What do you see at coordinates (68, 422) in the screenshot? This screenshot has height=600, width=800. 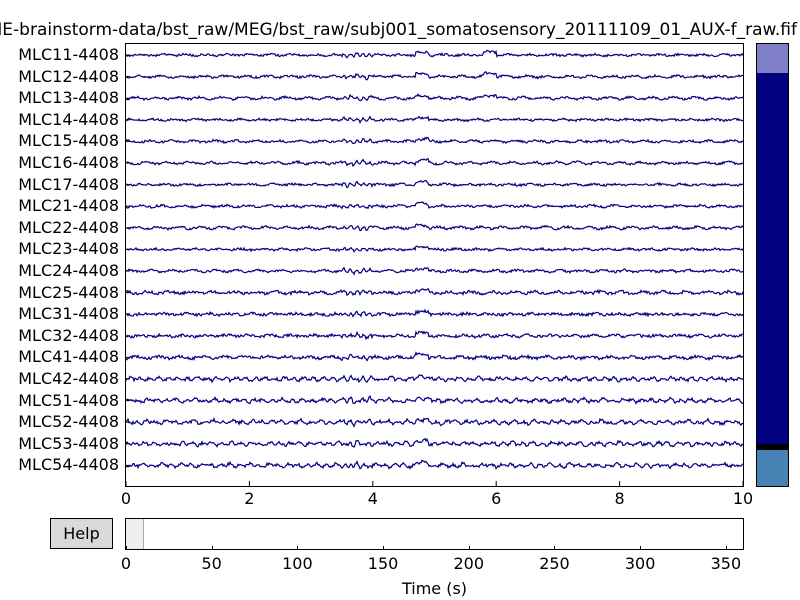 I see `channel-label: MLC52-4408` at bounding box center [68, 422].